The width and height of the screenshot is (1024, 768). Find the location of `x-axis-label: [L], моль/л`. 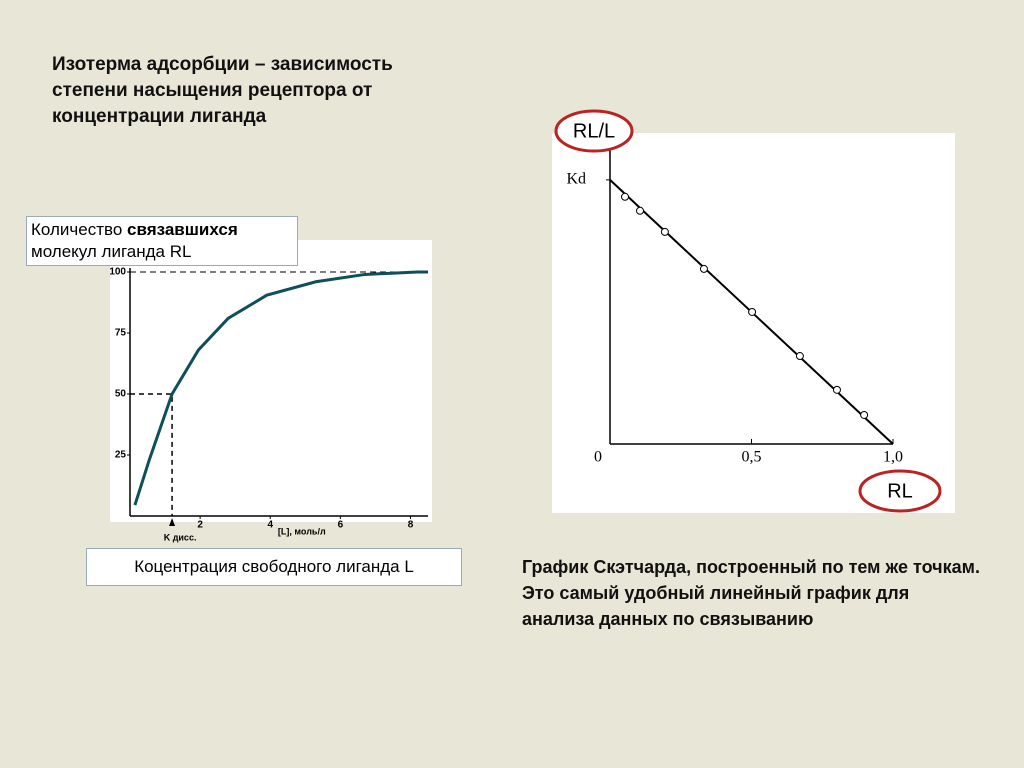

x-axis-label: [L], моль/л is located at coordinates (302, 531).